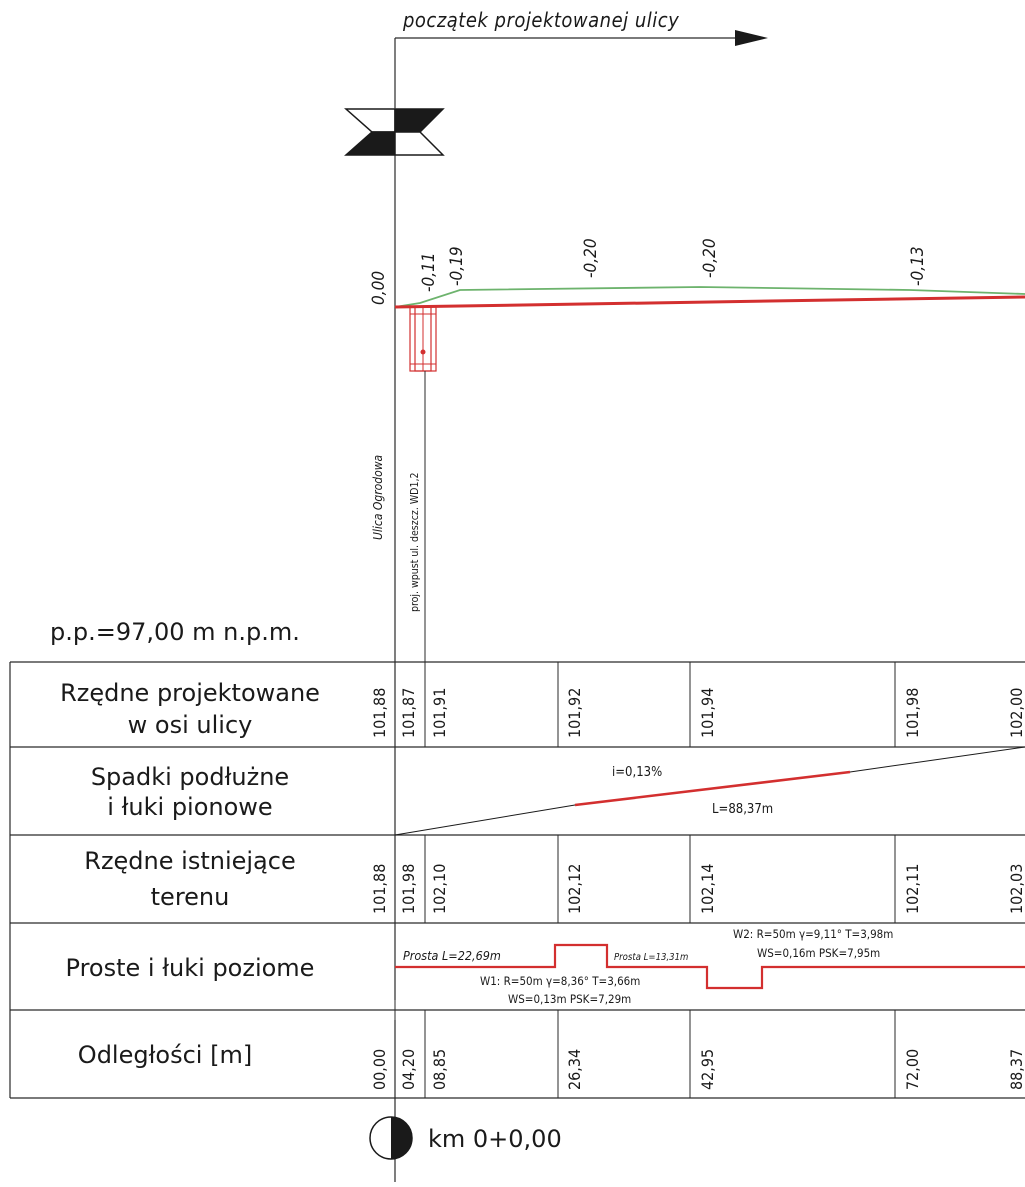  Describe the element at coordinates (574, 713) in the screenshot. I see `design-elevation: 101,92` at that location.